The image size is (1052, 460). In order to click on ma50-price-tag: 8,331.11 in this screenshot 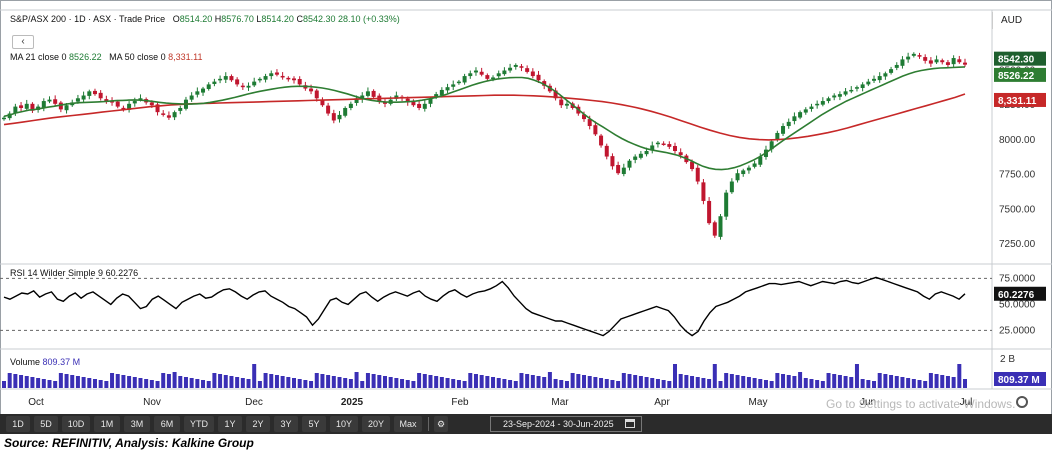, I will do `click(1017, 101)`.